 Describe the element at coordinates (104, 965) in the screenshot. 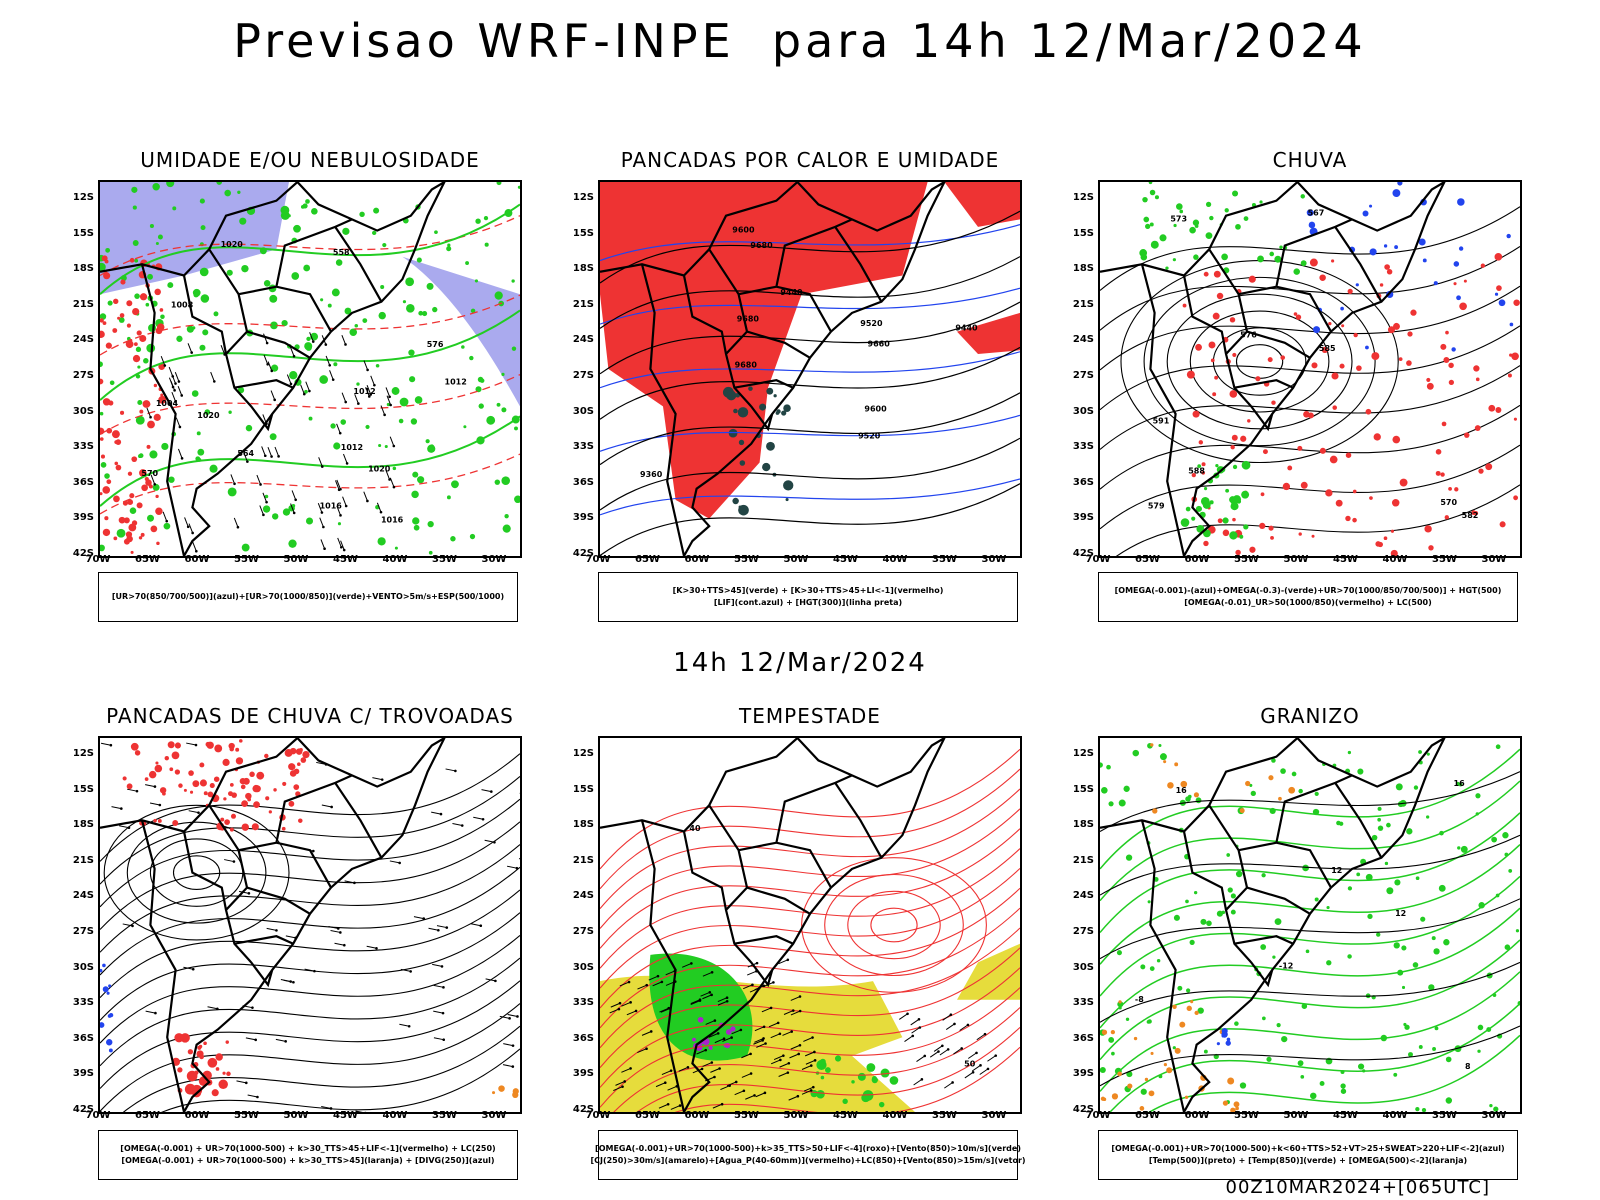

I see `divergence-blue-blob` at that location.